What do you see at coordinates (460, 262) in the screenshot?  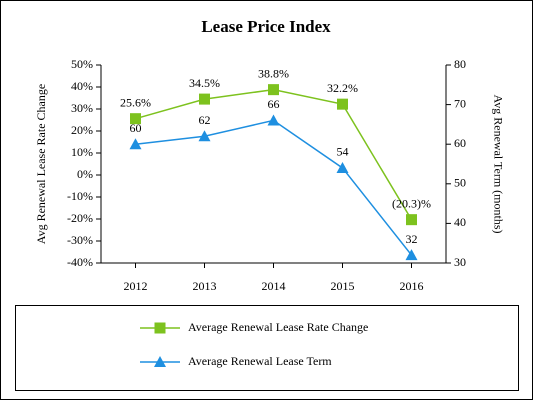 I see `y2-tick-label: 30` at bounding box center [460, 262].